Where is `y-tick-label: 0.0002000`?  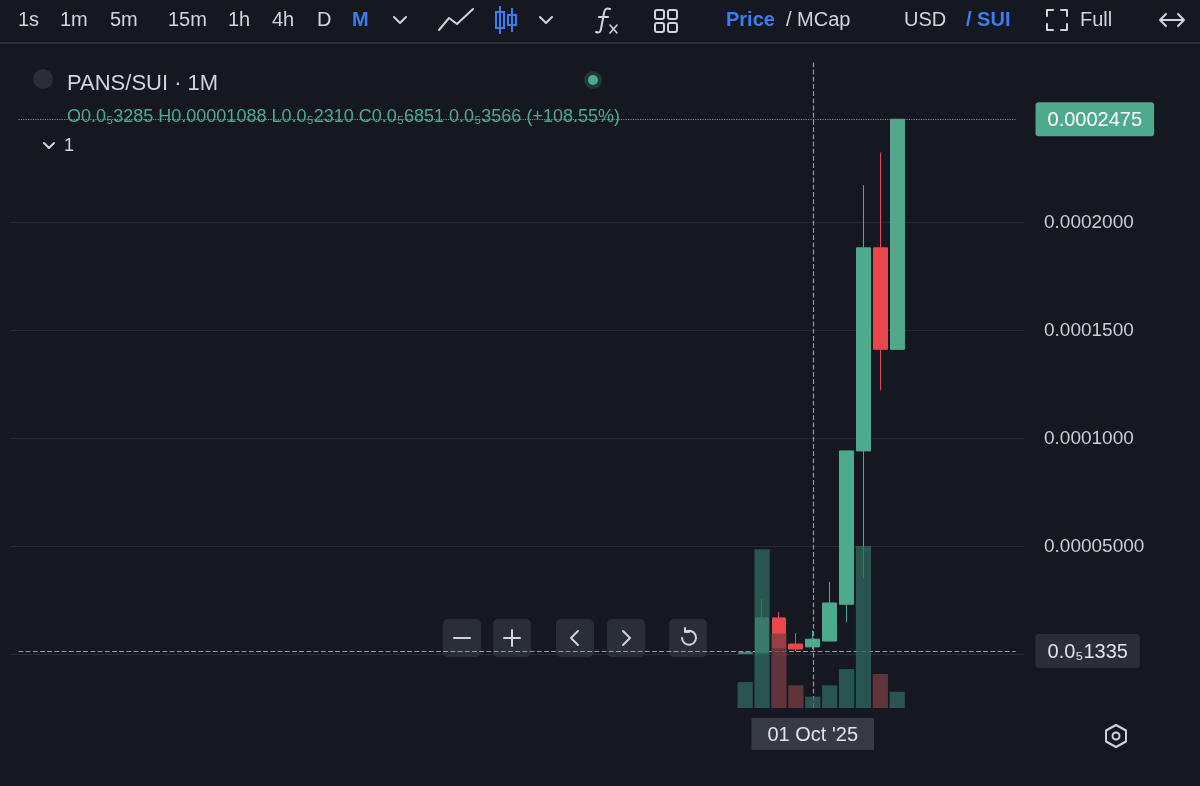 y-tick-label: 0.0002000 is located at coordinates (1089, 222).